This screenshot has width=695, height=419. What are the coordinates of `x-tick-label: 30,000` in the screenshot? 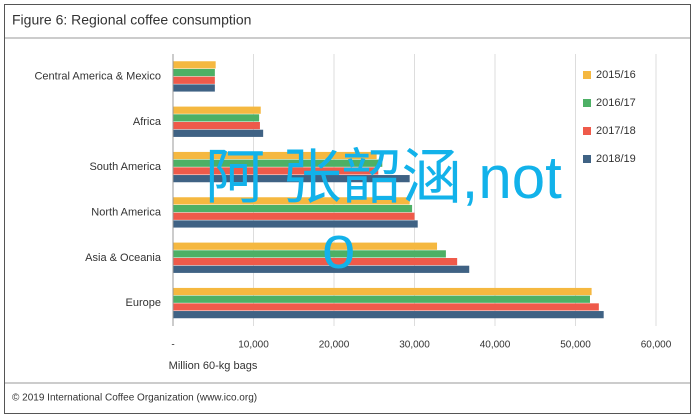 It's located at (414, 345).